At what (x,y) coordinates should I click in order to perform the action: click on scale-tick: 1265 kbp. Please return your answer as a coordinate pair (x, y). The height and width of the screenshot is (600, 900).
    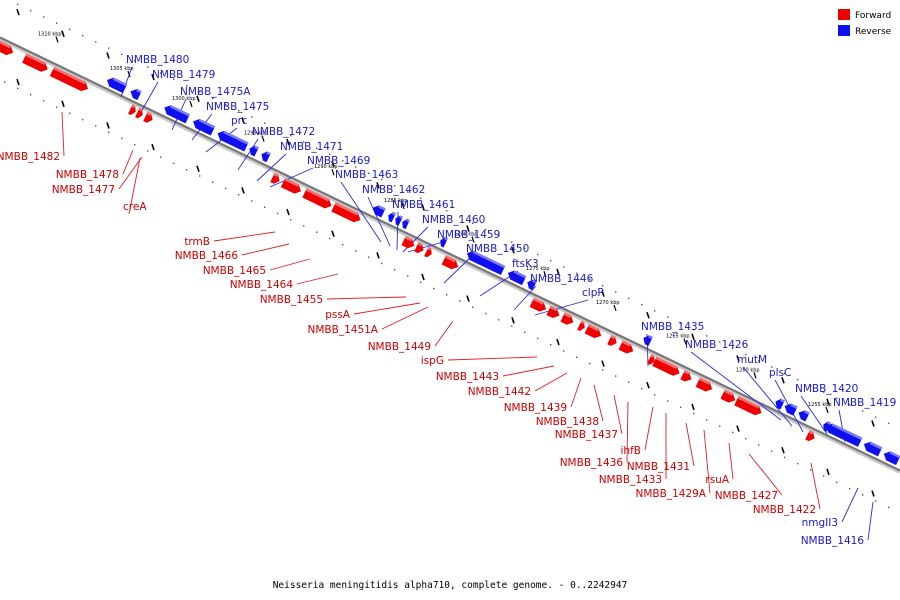
    Looking at the image, I should click on (678, 339).